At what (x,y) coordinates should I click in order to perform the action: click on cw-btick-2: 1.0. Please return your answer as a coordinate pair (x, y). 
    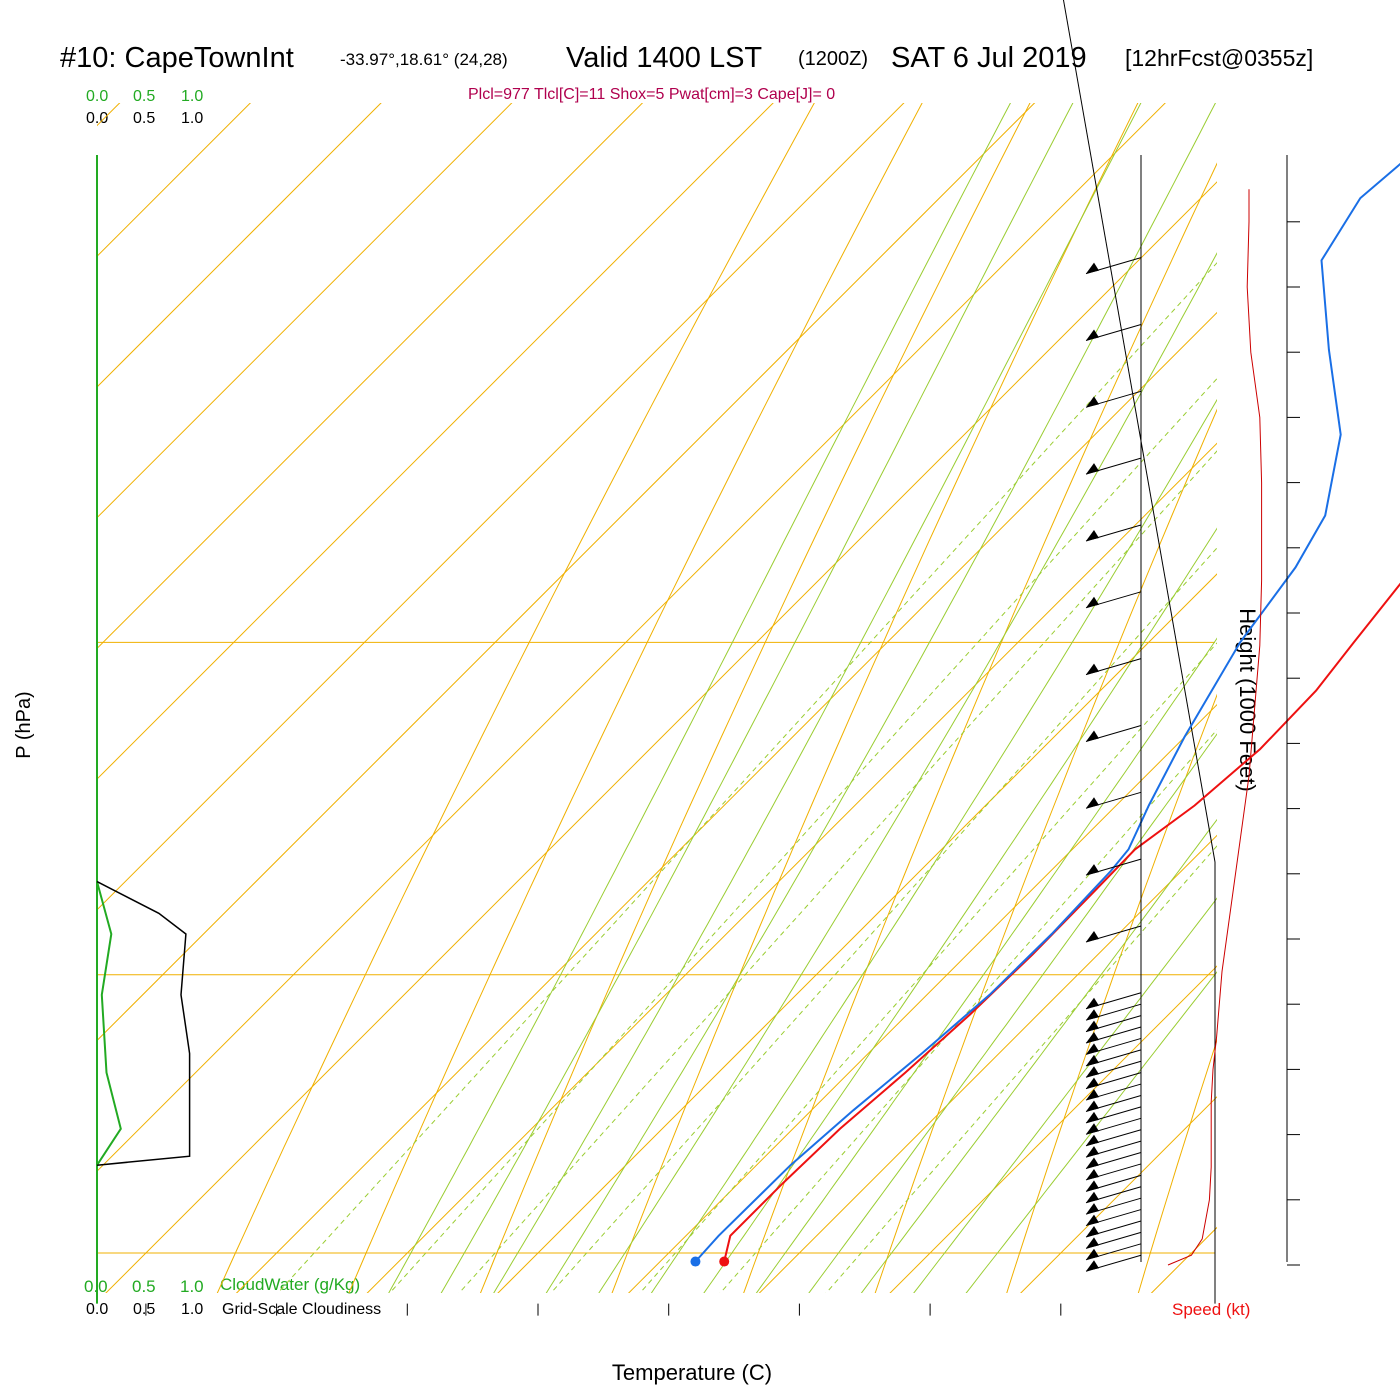
    Looking at the image, I should click on (192, 1286).